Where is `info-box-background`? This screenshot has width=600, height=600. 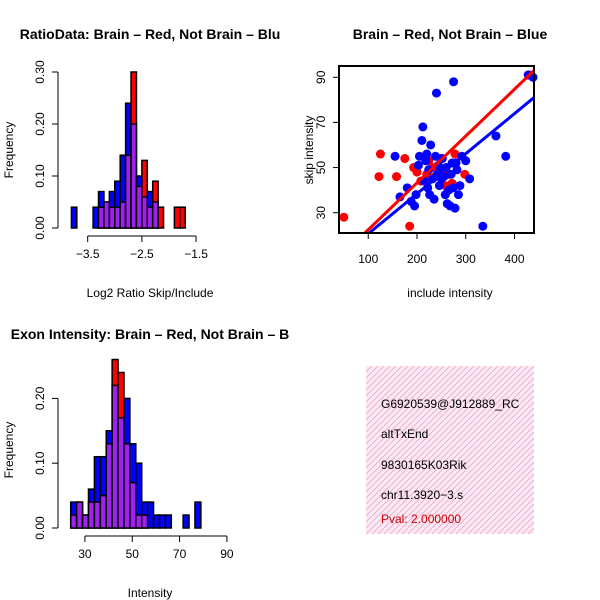
info-box-background is located at coordinates (450, 450).